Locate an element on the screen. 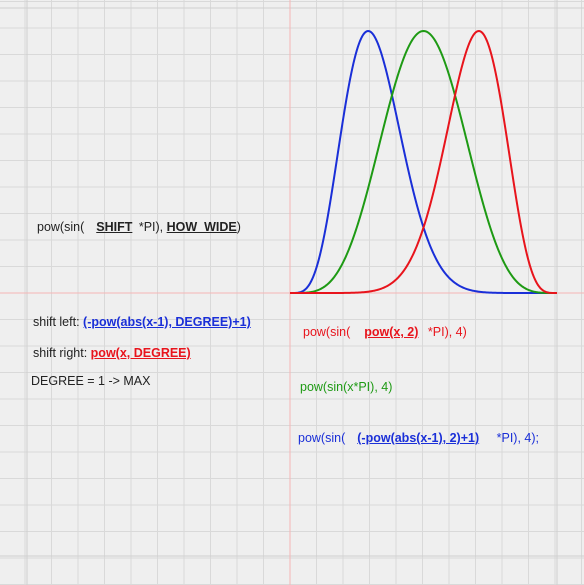 The width and height of the screenshot is (584, 585). blue-formula-part-a: pow(sin( is located at coordinates (322, 438).